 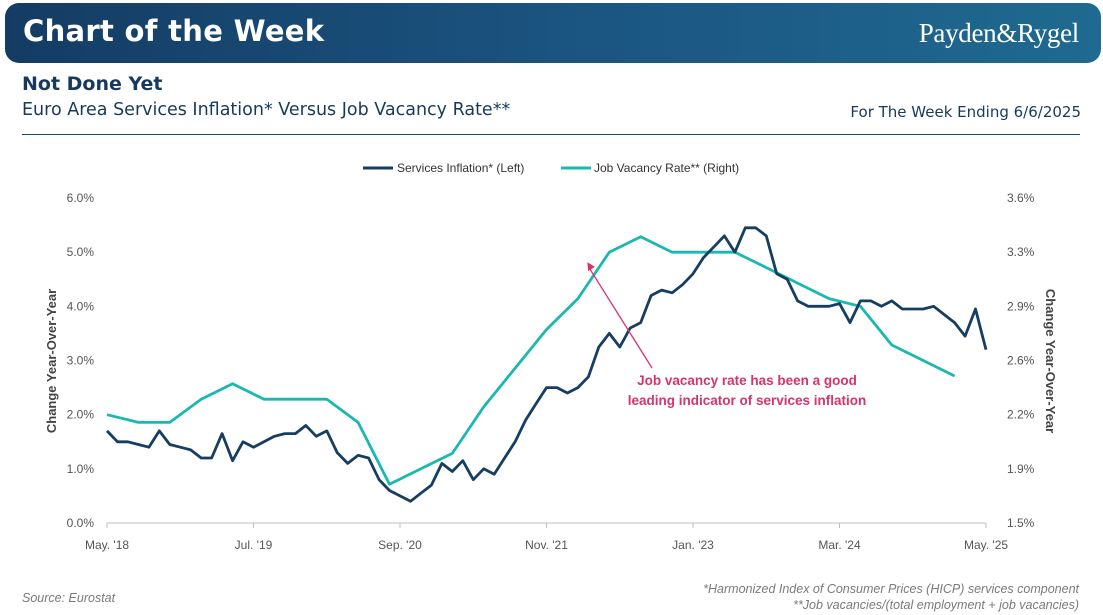 What do you see at coordinates (92, 84) in the screenshot?
I see `headline: Not Done Yet` at bounding box center [92, 84].